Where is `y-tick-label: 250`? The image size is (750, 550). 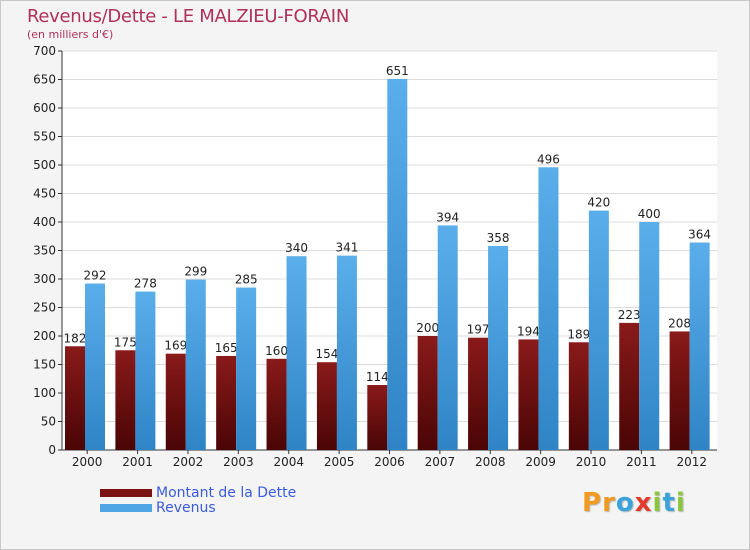
y-tick-label: 250 is located at coordinates (44, 308).